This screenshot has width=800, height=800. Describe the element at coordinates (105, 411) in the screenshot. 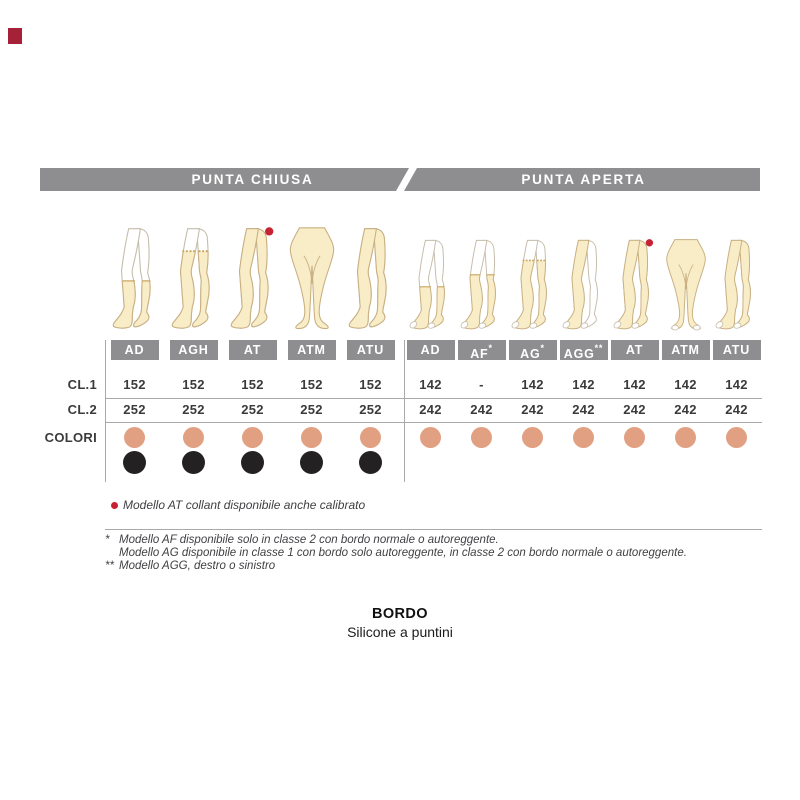

I see `table-left-border` at that location.